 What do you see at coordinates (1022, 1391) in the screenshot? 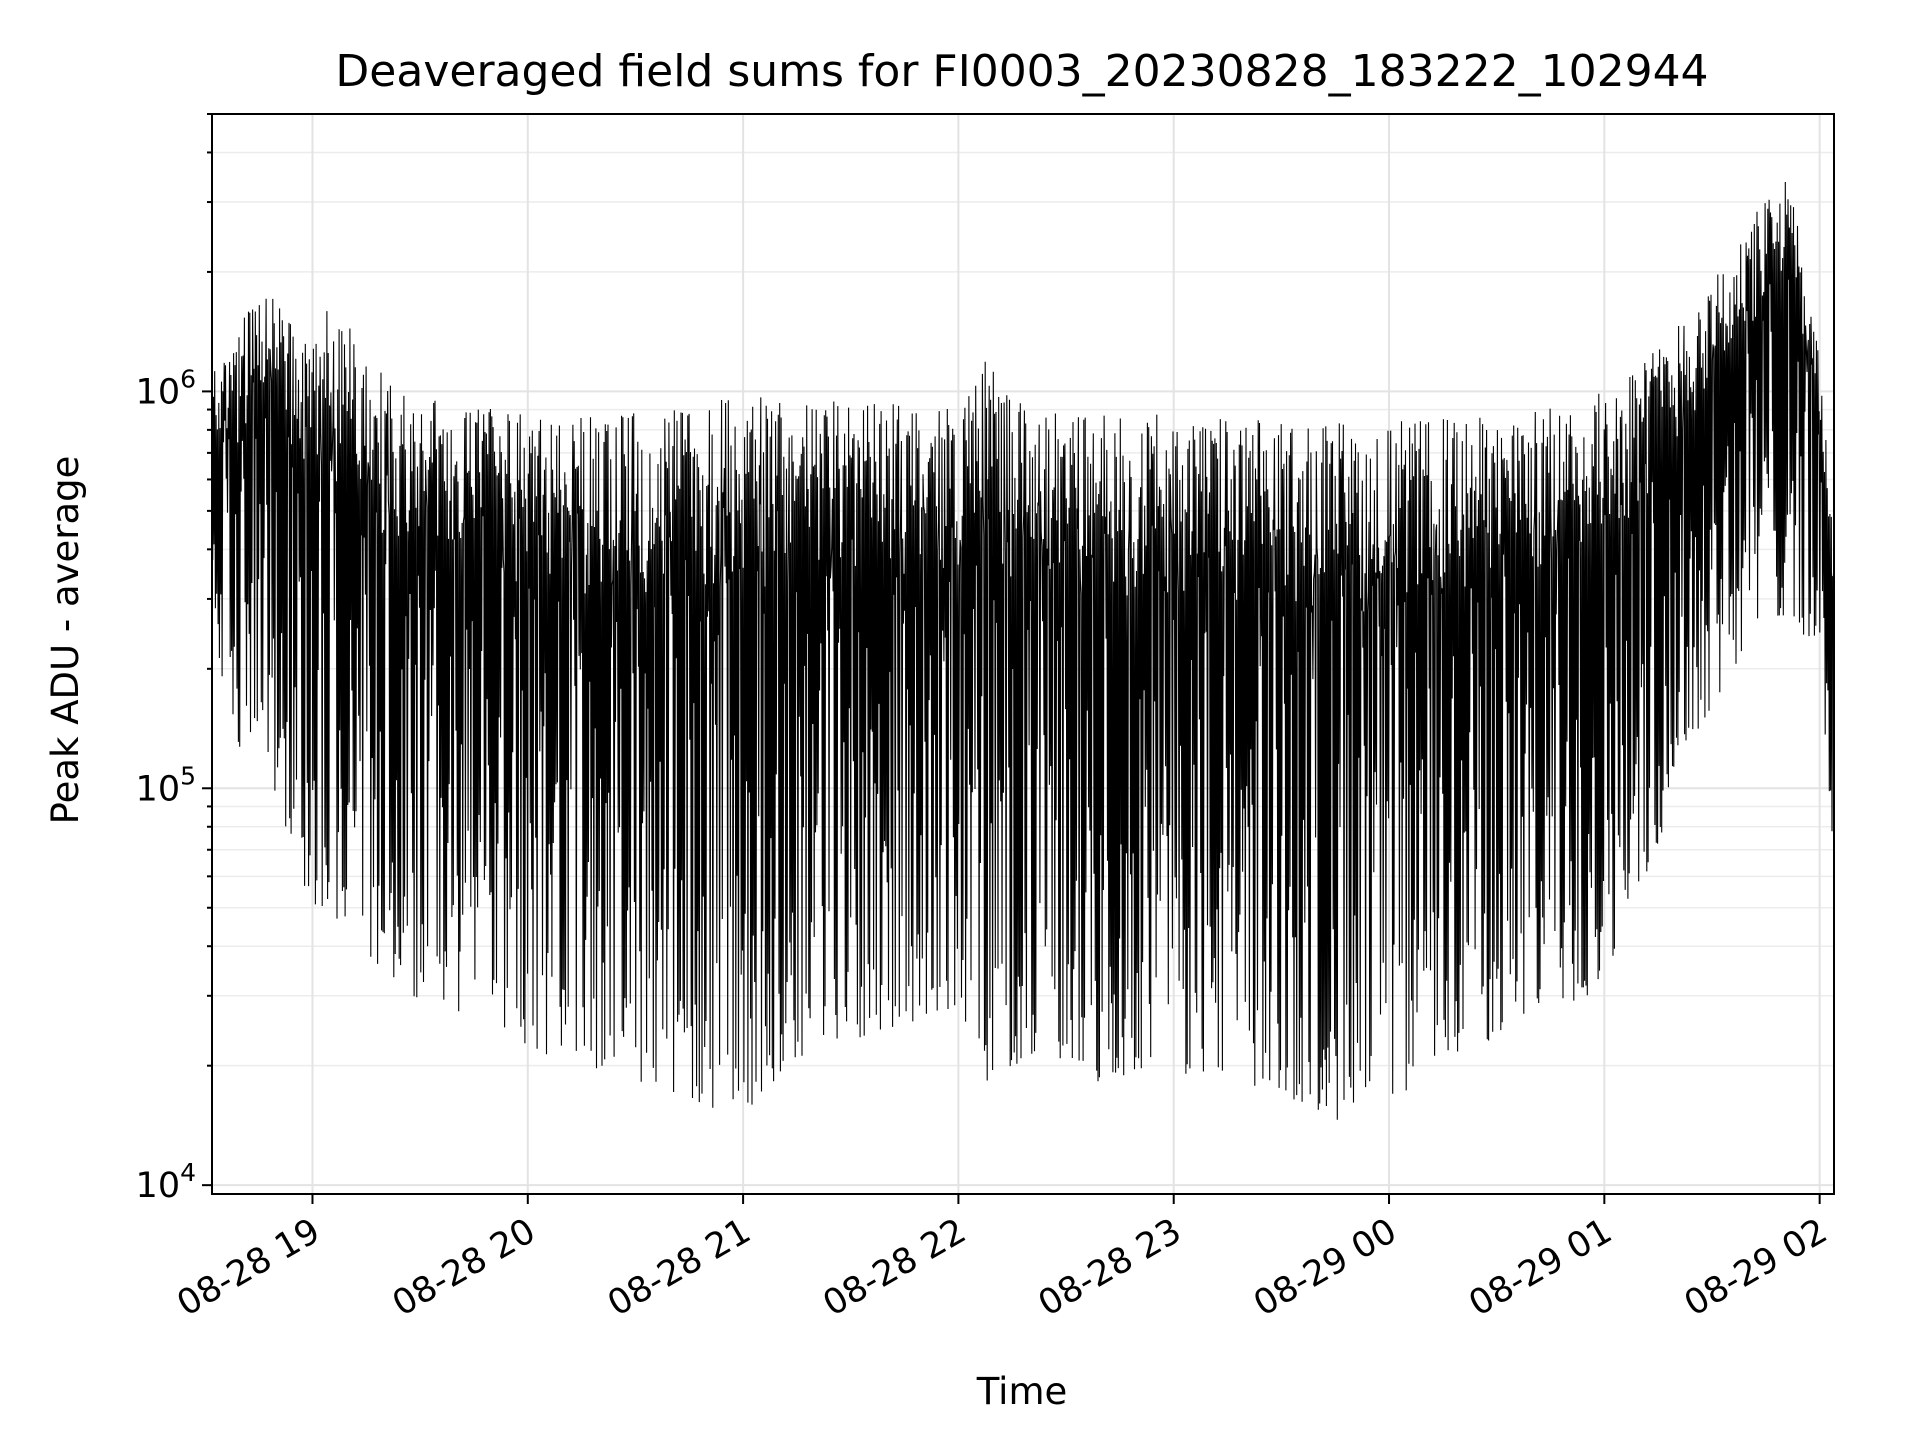
I see `x-axis-label: Time` at bounding box center [1022, 1391].